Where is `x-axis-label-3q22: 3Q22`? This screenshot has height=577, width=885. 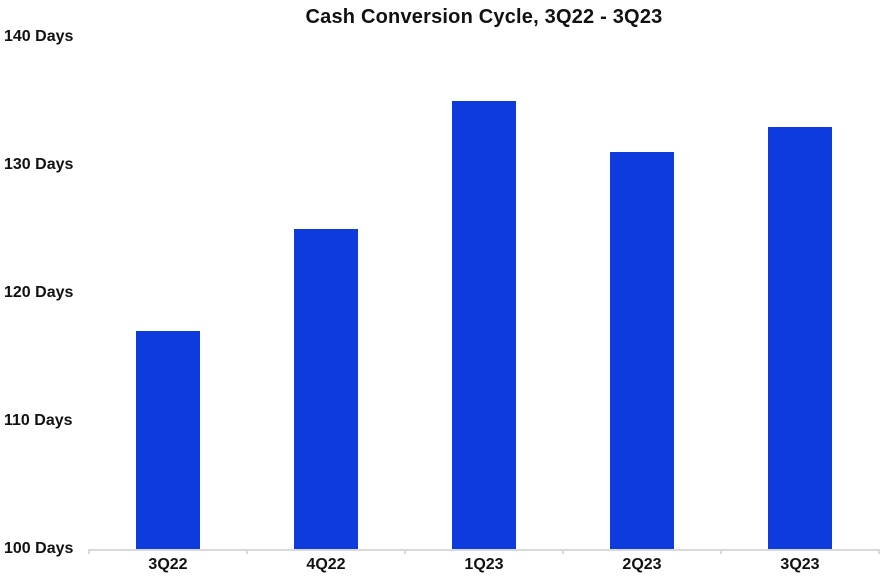
x-axis-label-3q22: 3Q22 is located at coordinates (168, 564).